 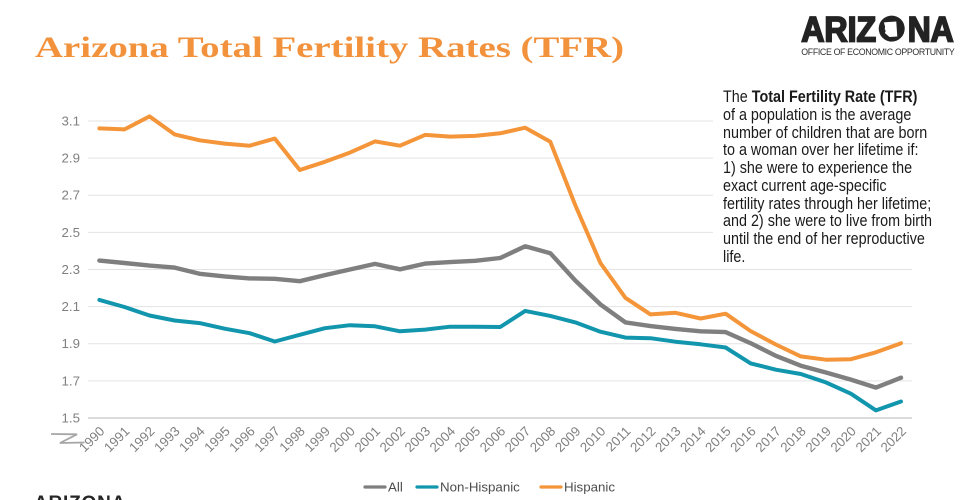 I want to click on svg-text: 2020, so click(x=843, y=440).